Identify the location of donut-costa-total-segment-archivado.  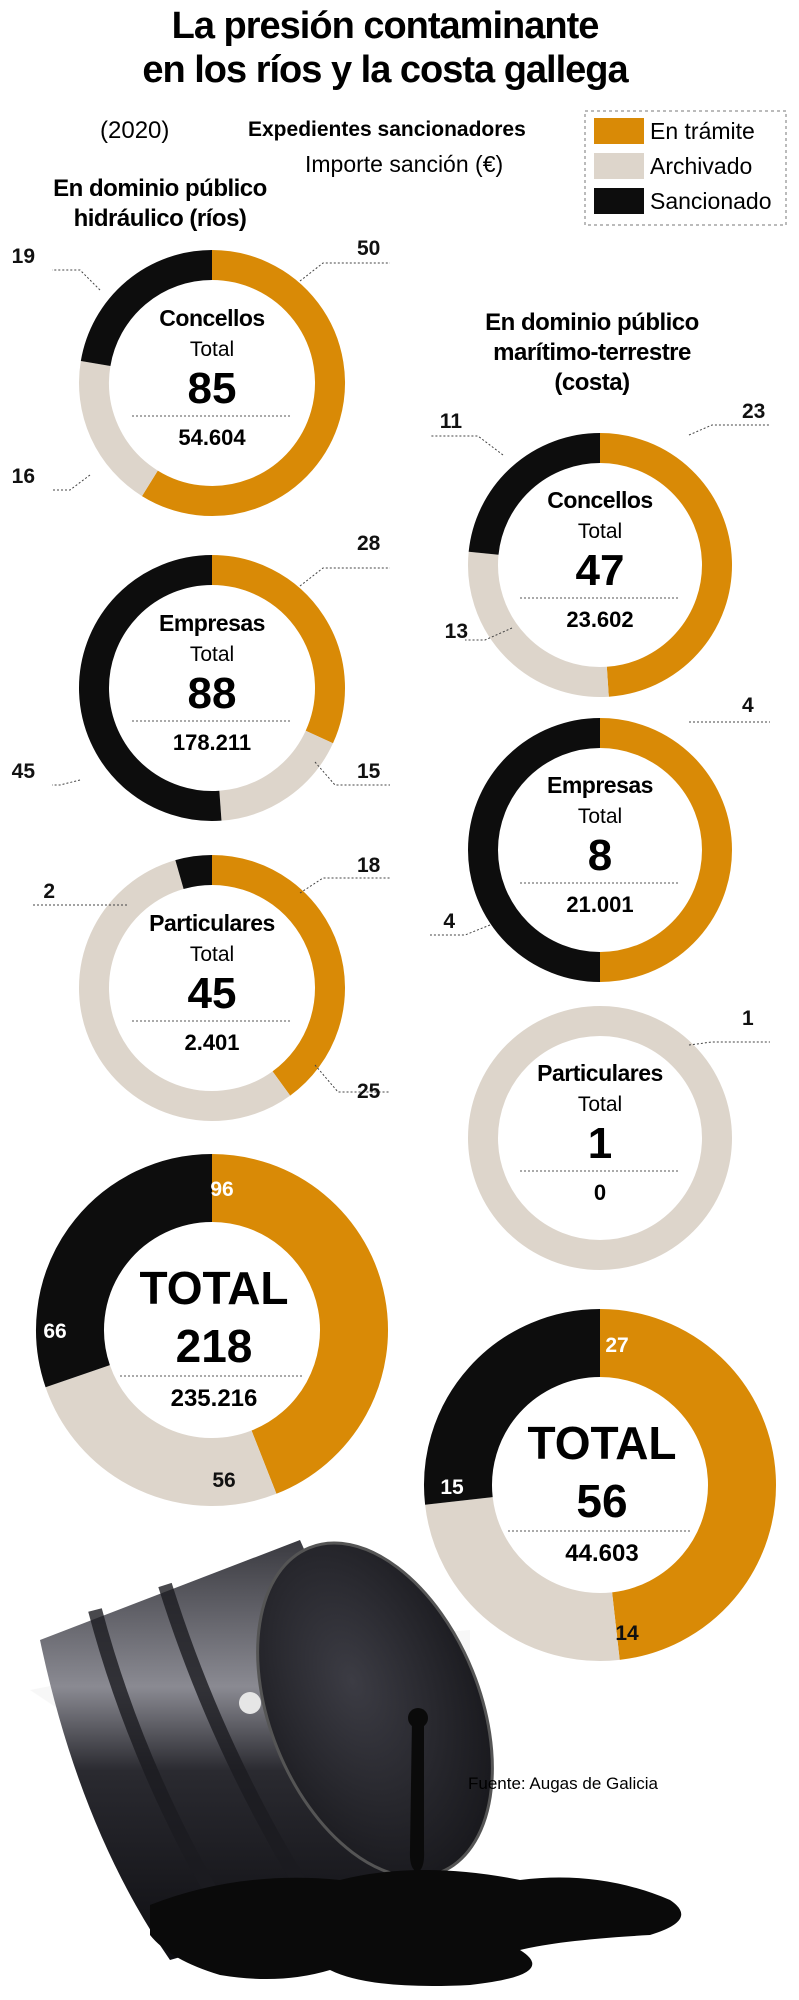
(522, 1578).